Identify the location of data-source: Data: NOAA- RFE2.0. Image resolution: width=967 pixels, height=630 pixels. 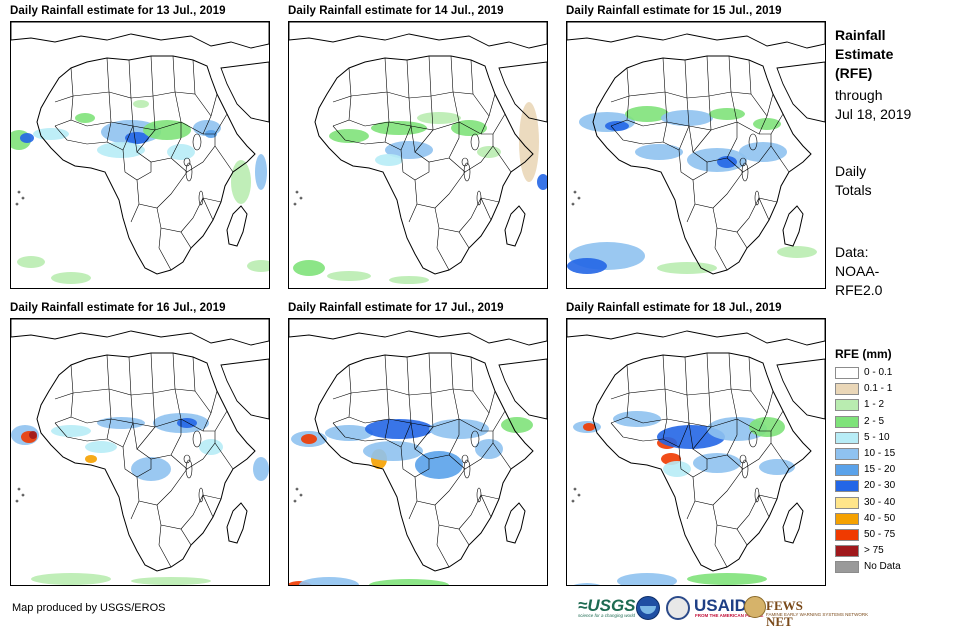
(859, 271).